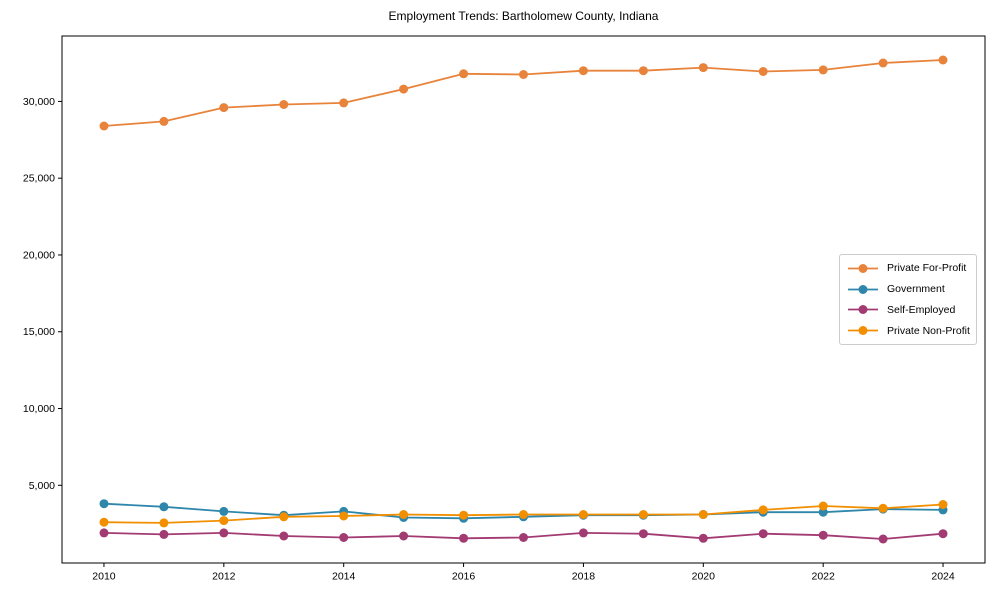 The height and width of the screenshot is (600, 1000). What do you see at coordinates (704, 577) in the screenshot?
I see `x-tick-label: 2020` at bounding box center [704, 577].